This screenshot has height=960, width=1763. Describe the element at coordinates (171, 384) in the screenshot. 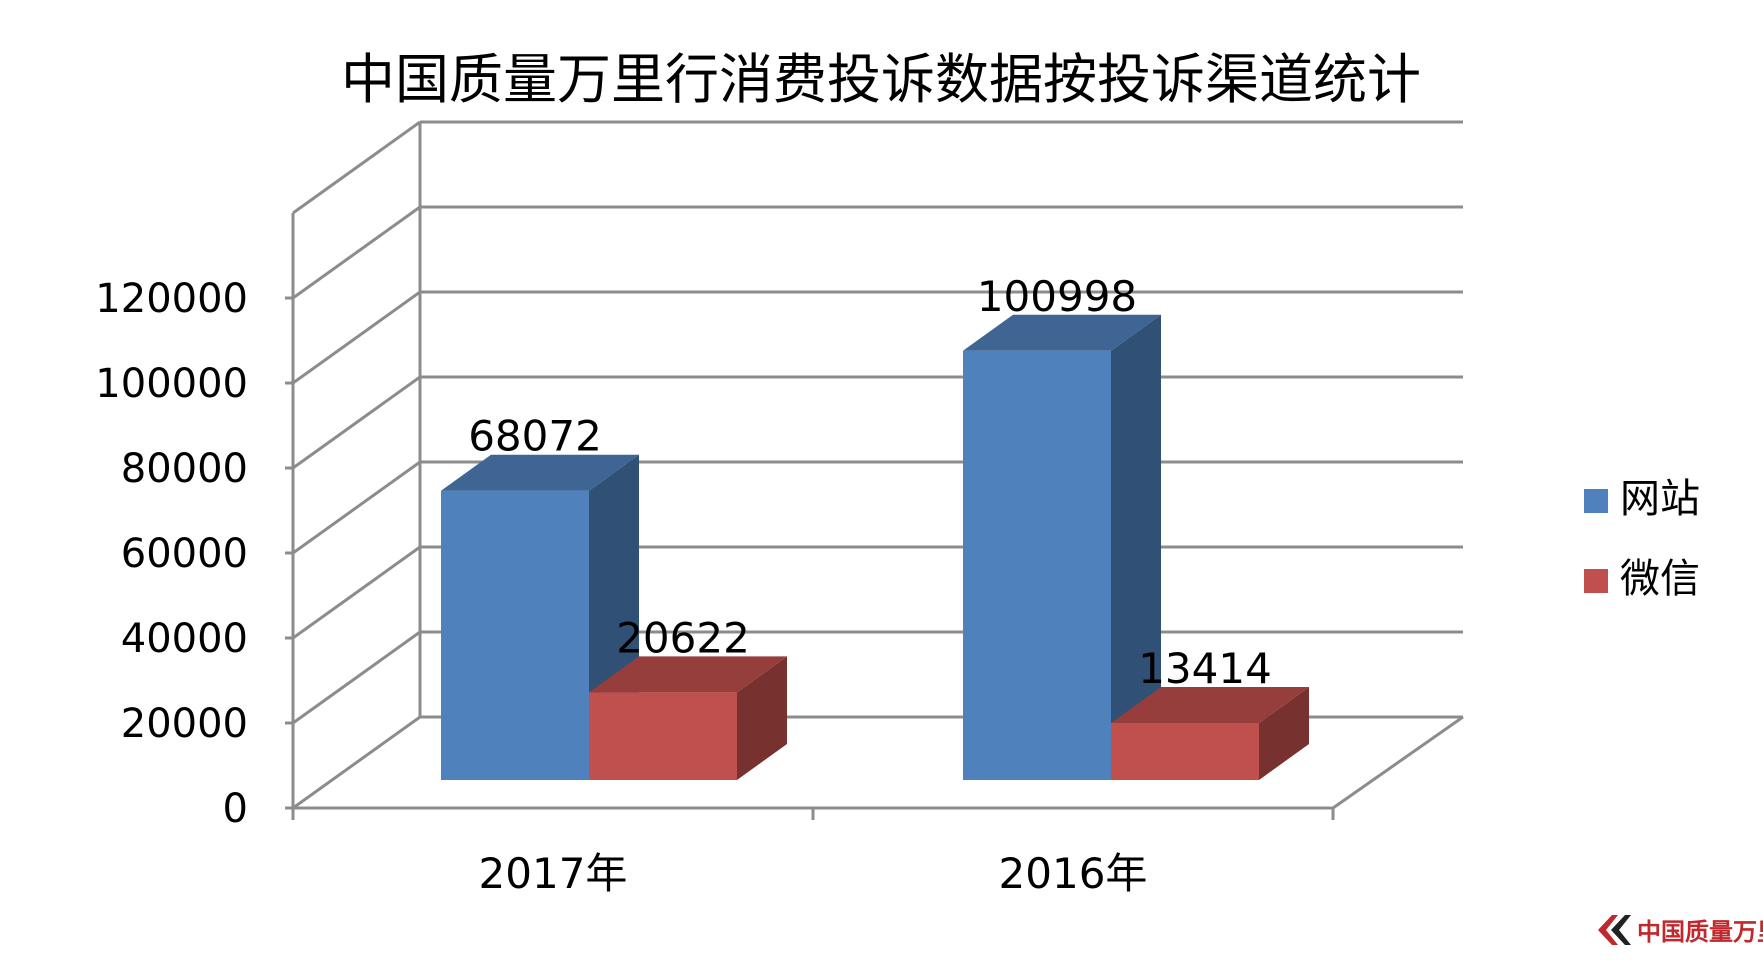

I see `y-tick-label: 100000` at that location.